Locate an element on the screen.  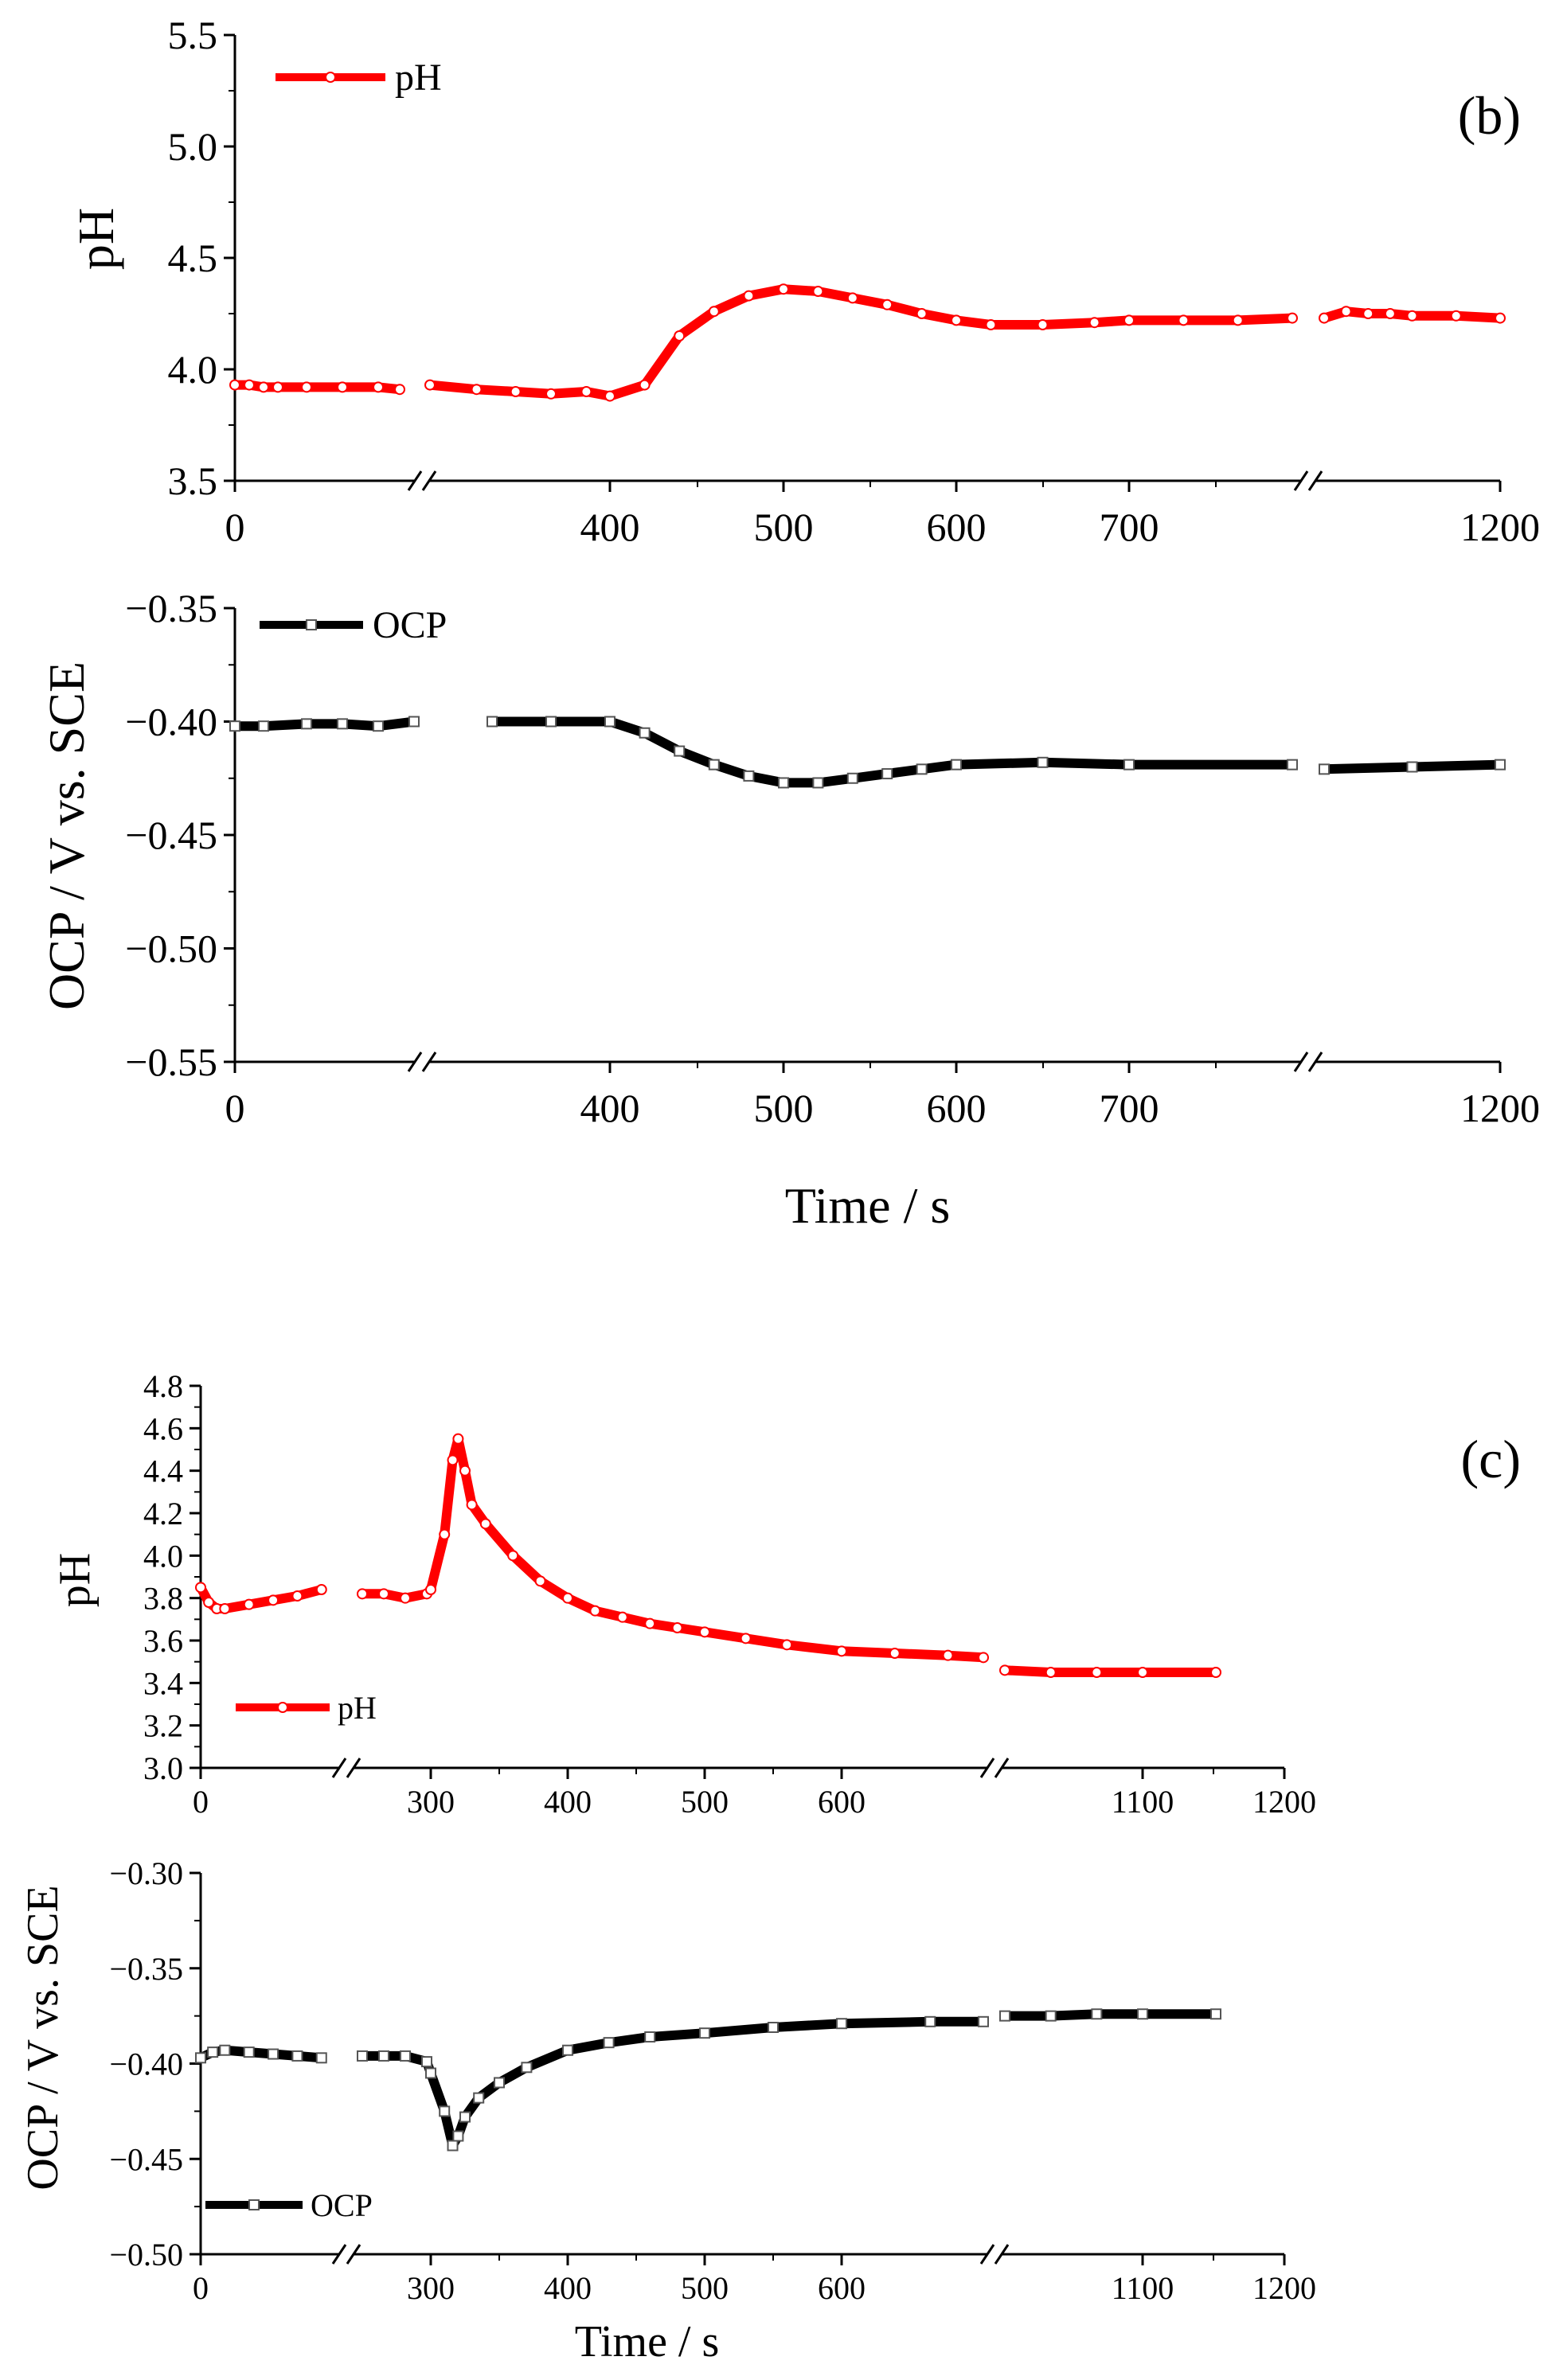
y-tick-label: 3.4 is located at coordinates (163, 1683).